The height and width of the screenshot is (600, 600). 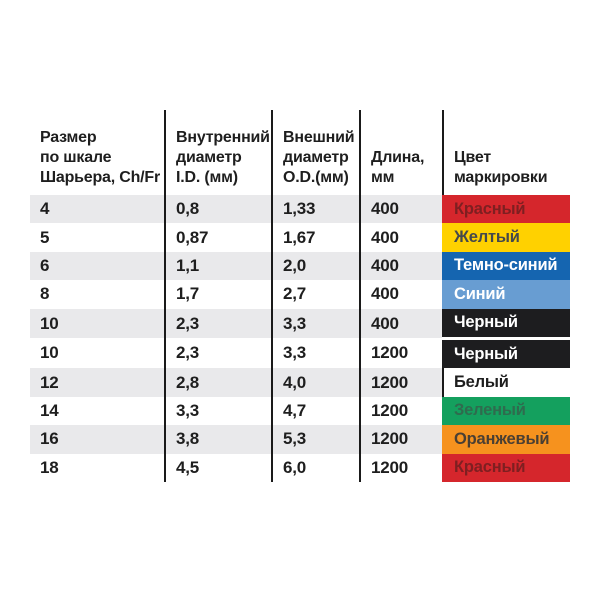 What do you see at coordinates (315, 209) in the screenshot?
I see `outer-diameter-cell: 1,33` at bounding box center [315, 209].